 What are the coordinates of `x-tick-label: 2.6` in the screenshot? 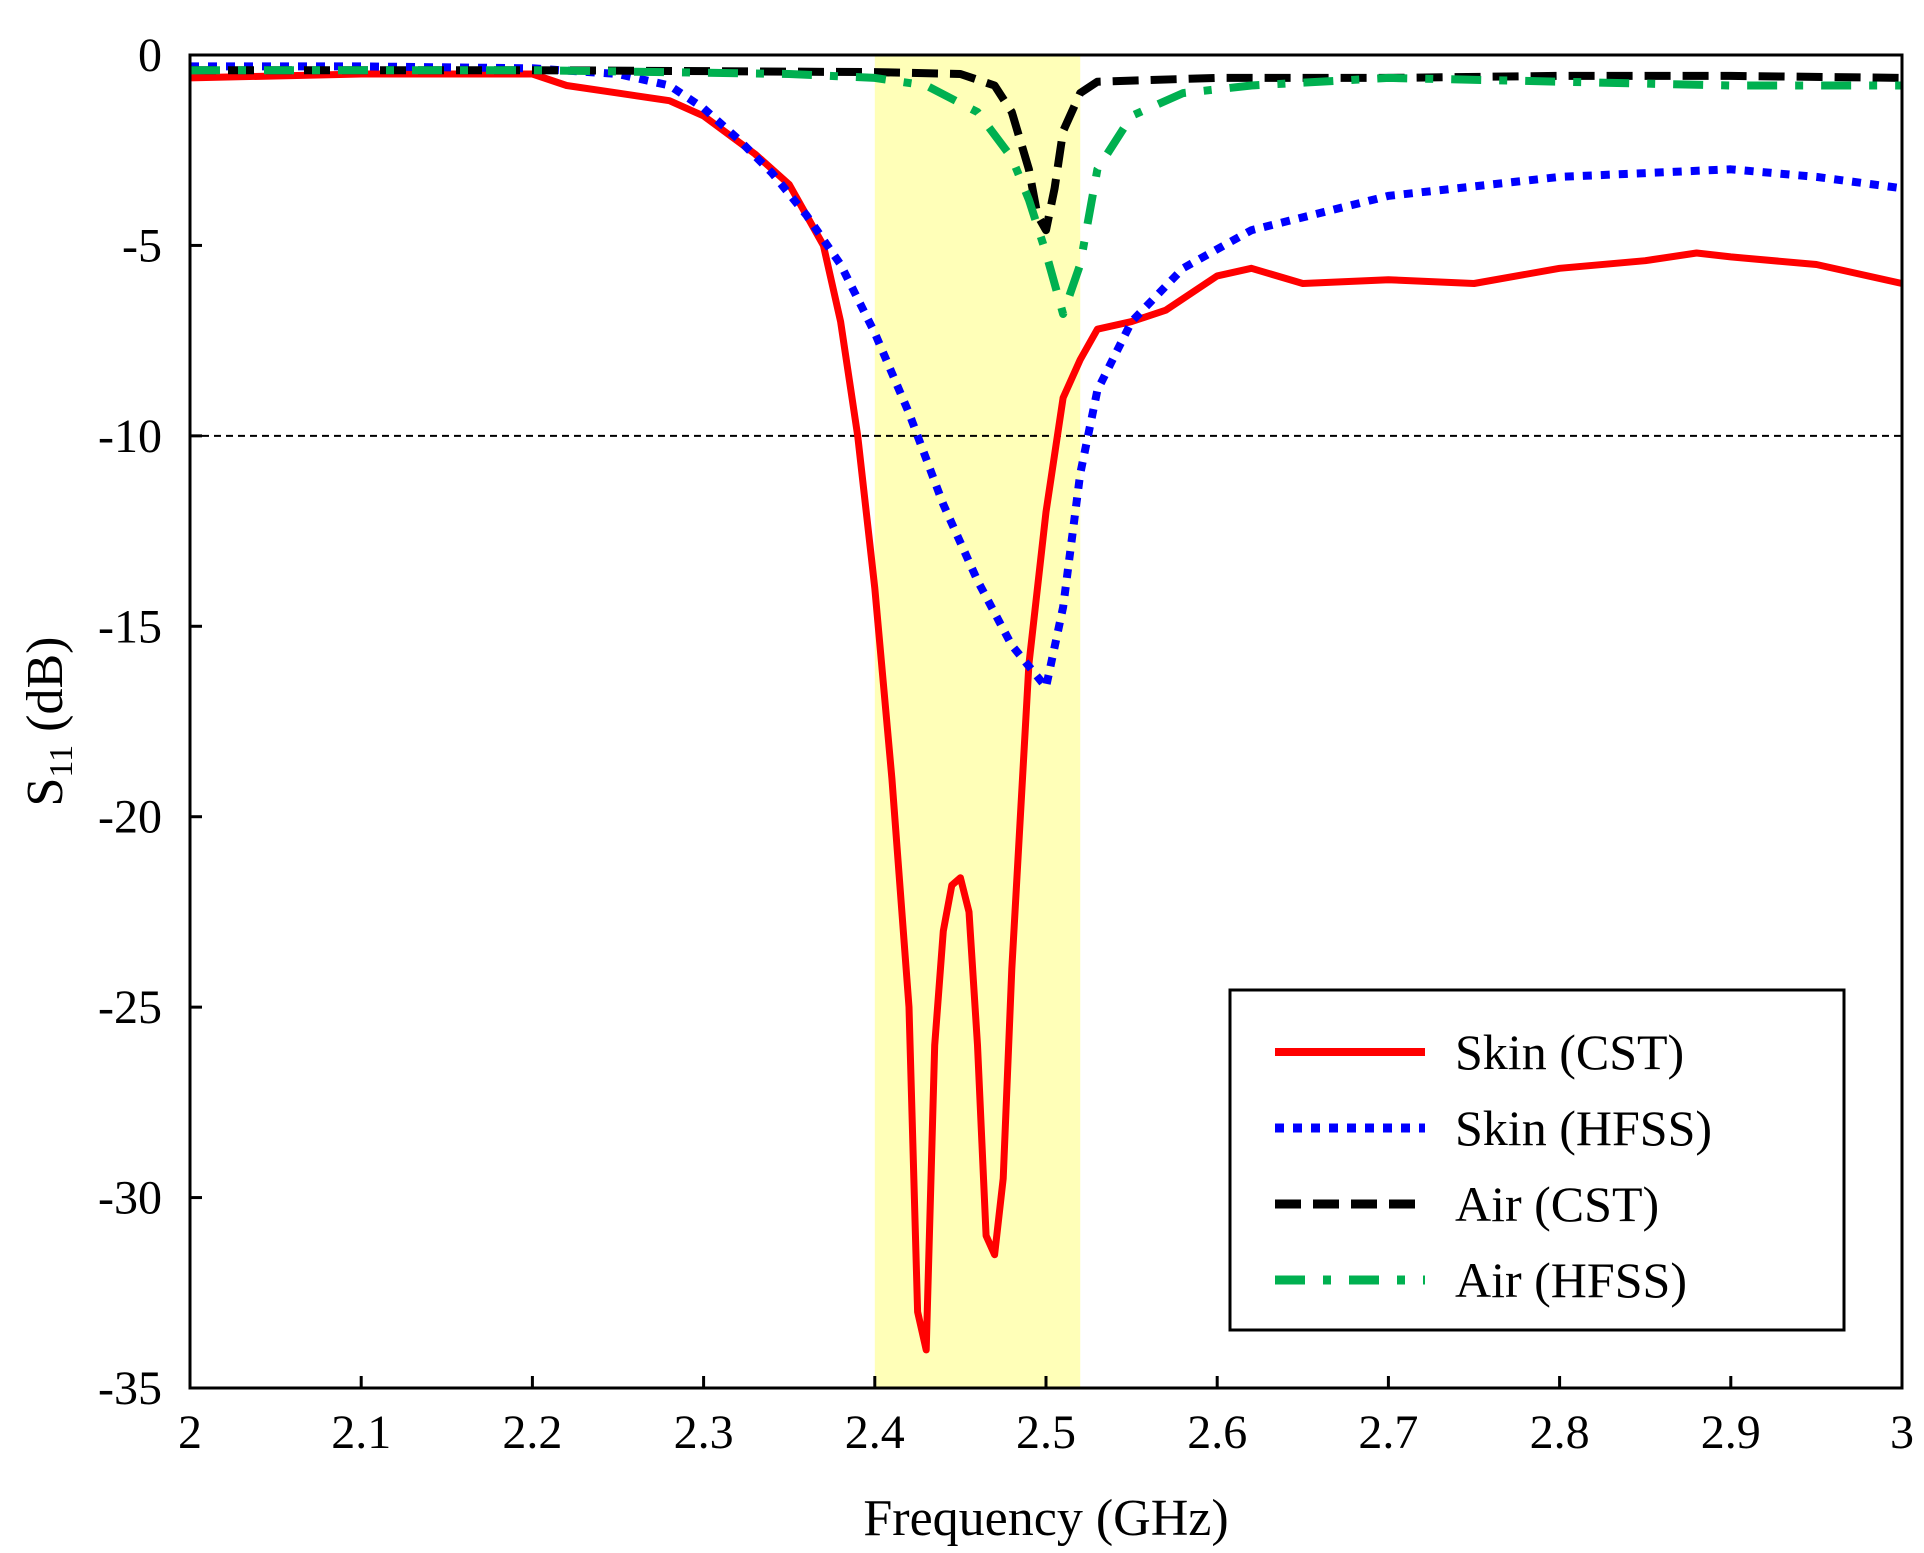 It's located at (1217, 1432).